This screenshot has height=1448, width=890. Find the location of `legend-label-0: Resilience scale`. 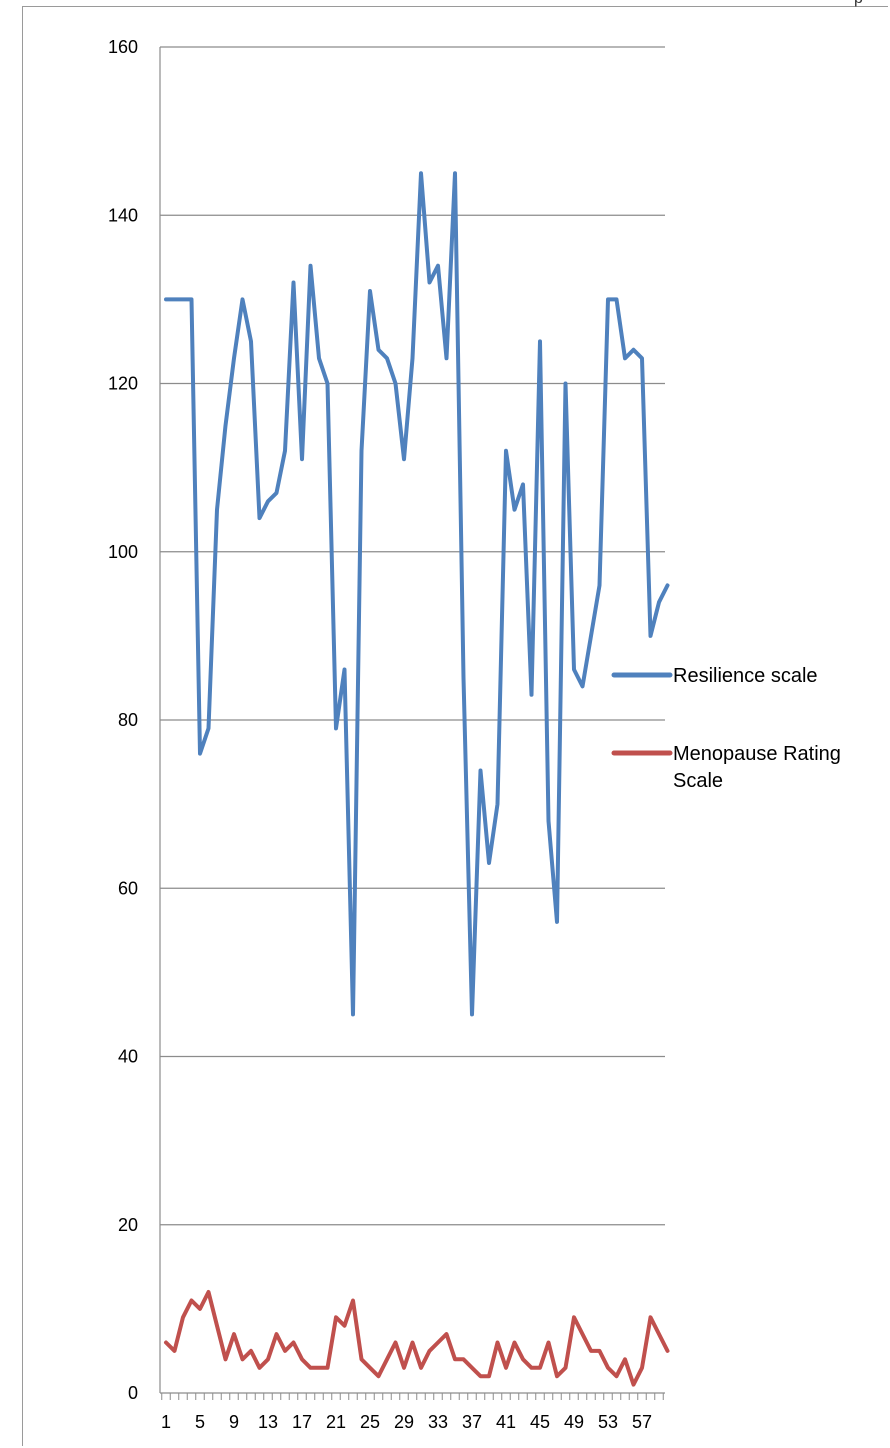

legend-label-0: Resilience scale is located at coordinates (745, 676).